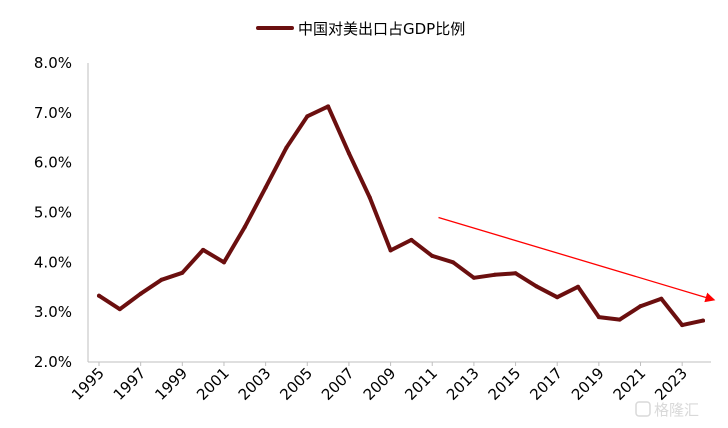 This screenshot has height=428, width=728. Describe the element at coordinates (53, 63) in the screenshot. I see `y-tick-label: 8.0%` at that location.